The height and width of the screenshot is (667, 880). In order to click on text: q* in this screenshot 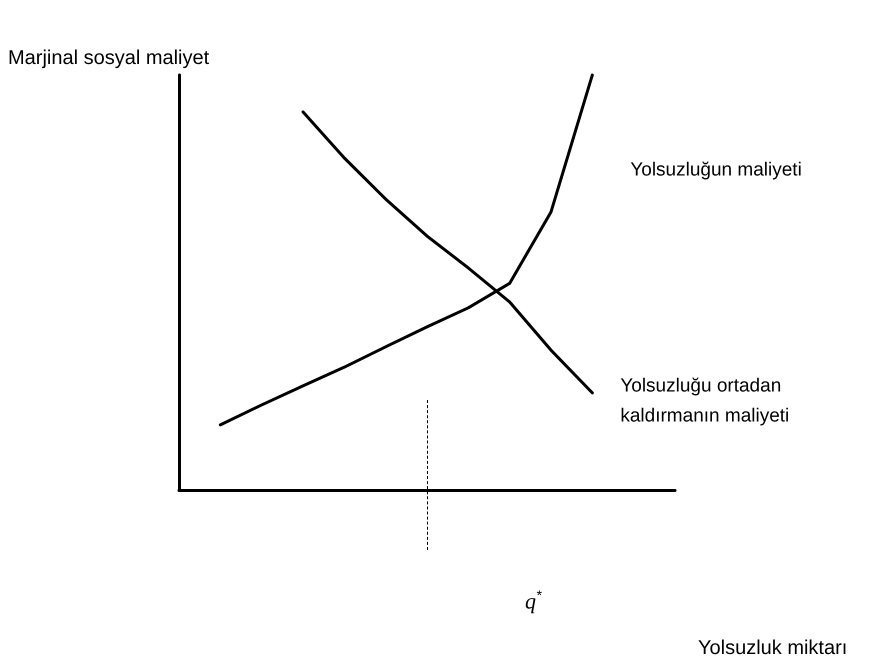, I will do `click(533, 600)`.